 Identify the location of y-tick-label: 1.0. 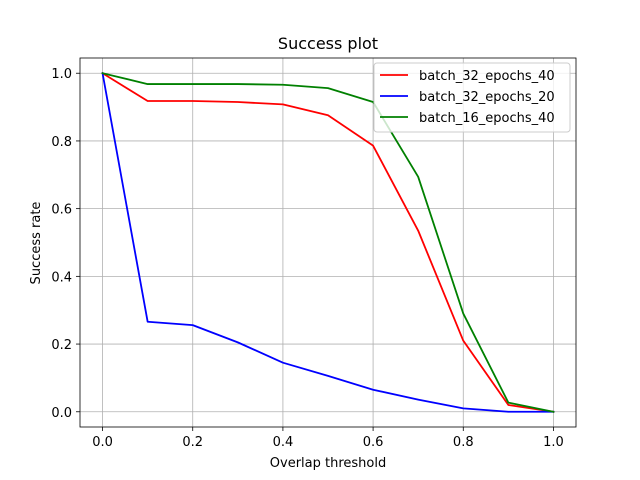
(61, 74).